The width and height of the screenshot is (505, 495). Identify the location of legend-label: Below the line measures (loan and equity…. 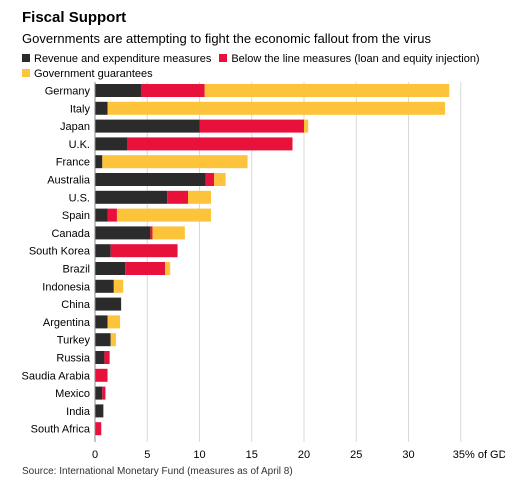
(355, 59).